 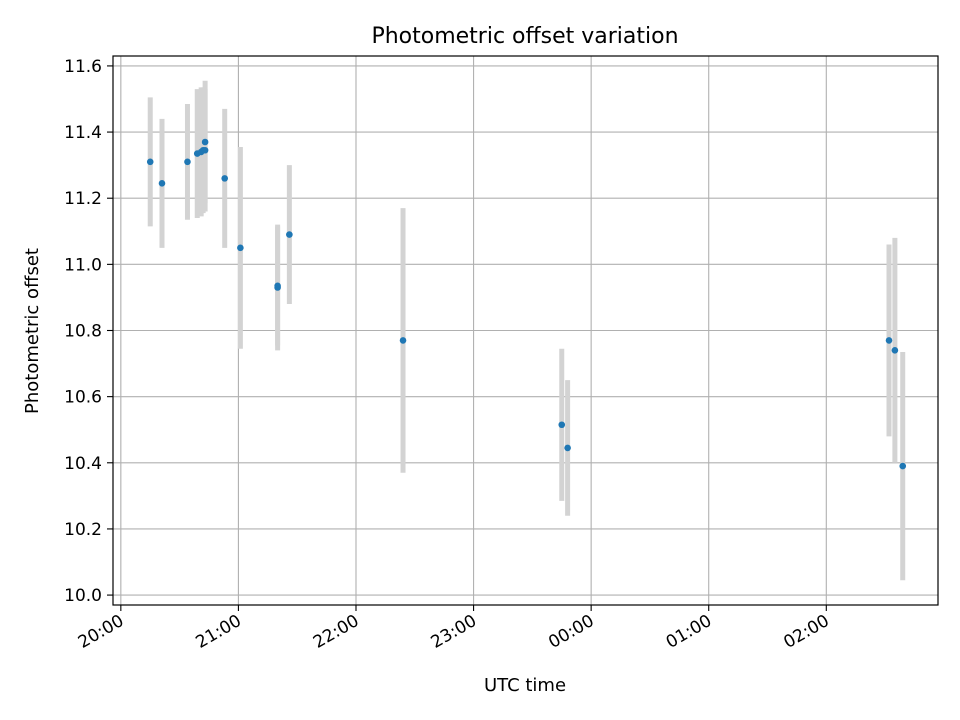 What do you see at coordinates (524, 36) in the screenshot?
I see `chart-title: Photometric offset variation` at bounding box center [524, 36].